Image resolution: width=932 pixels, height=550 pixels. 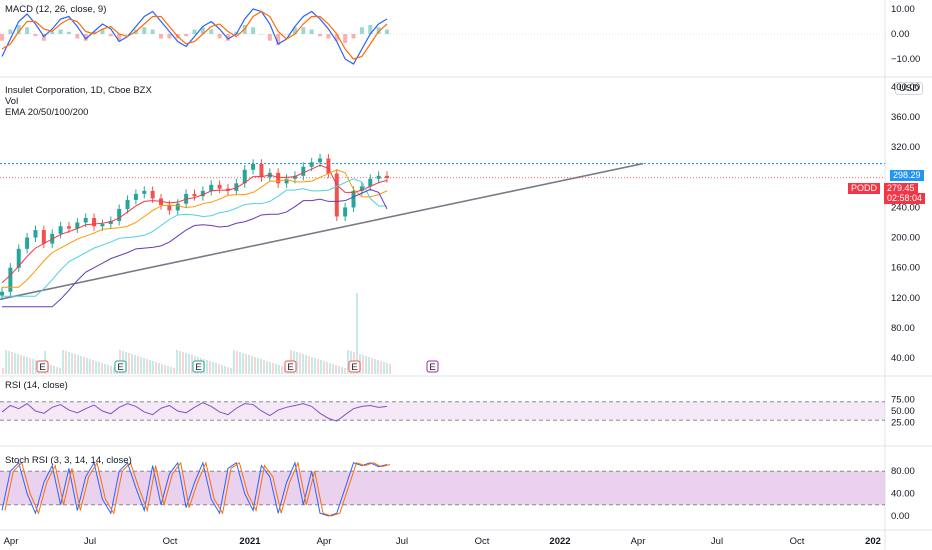 What do you see at coordinates (873, 541) in the screenshot?
I see `x-tick: 202` at bounding box center [873, 541].